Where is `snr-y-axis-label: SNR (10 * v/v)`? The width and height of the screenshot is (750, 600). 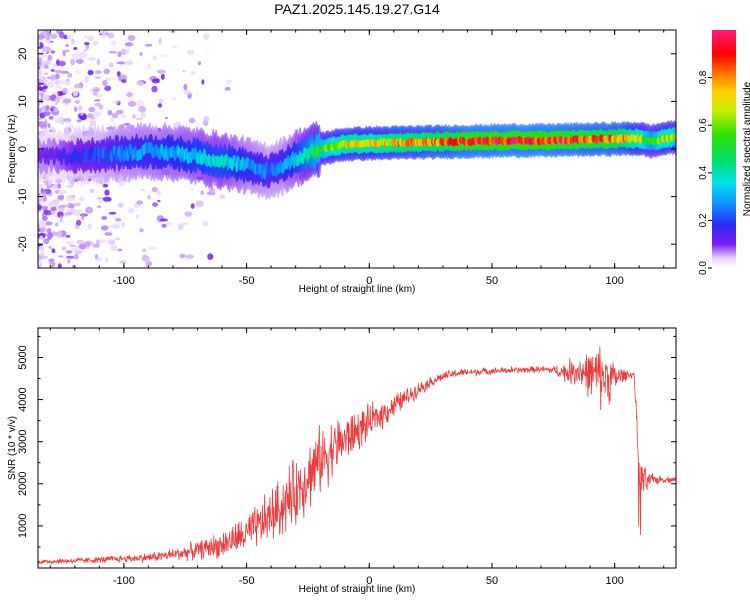
snr-y-axis-label: SNR (10 * v/v) is located at coordinates (12, 448).